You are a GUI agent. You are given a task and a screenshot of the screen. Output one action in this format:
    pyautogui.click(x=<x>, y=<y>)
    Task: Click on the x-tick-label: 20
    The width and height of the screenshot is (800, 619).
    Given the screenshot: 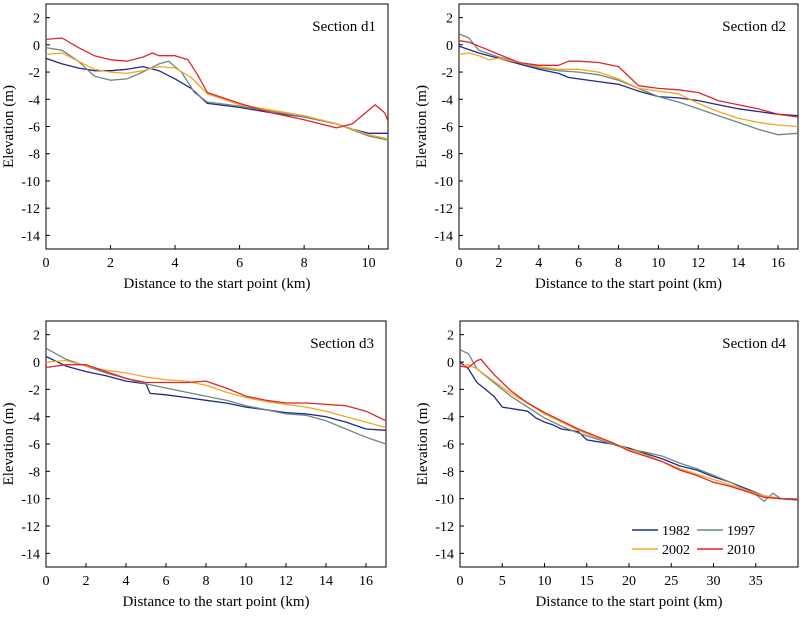 What is the action you would take?
    pyautogui.click(x=629, y=581)
    